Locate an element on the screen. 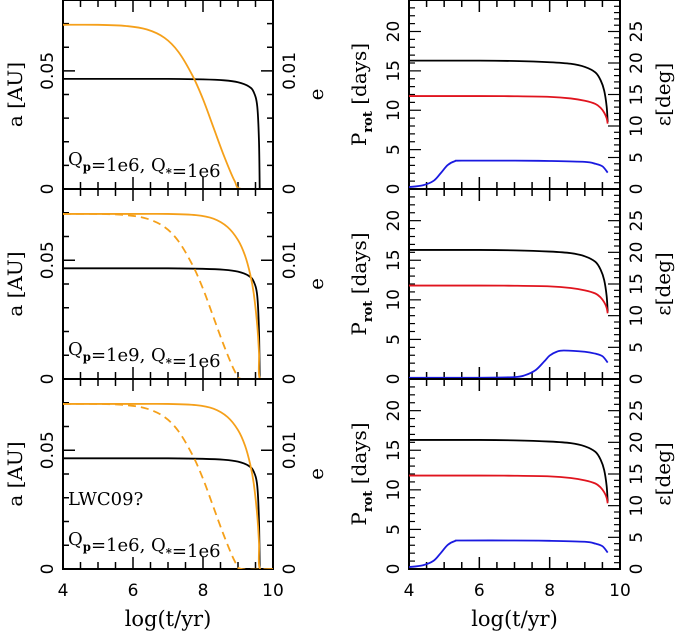 The image size is (683, 633). plot-frame is located at coordinates (514, 284).